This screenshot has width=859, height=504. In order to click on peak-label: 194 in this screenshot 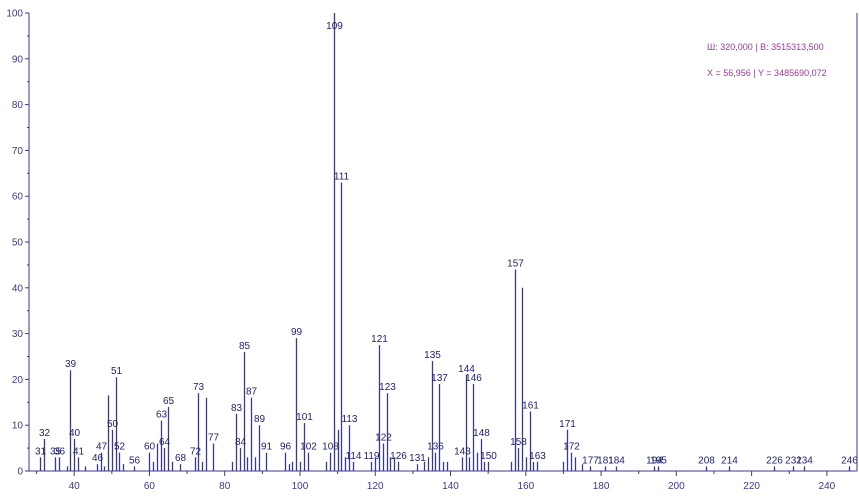, I will do `click(654, 460)`.